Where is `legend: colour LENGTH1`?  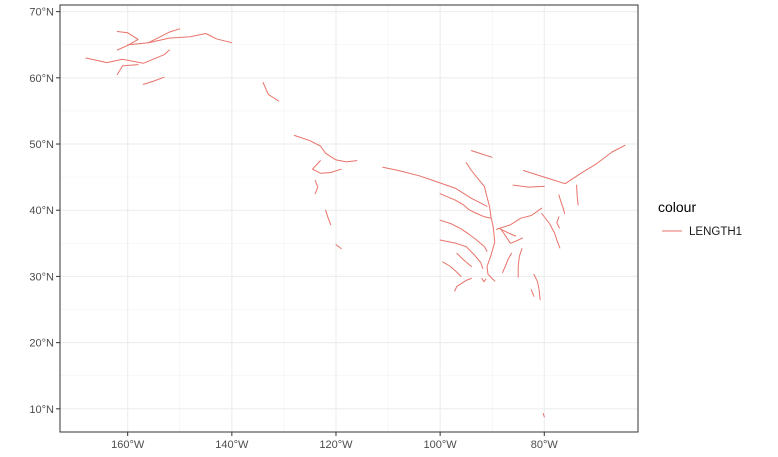
legend: colour LENGTH1 is located at coordinates (700, 218).